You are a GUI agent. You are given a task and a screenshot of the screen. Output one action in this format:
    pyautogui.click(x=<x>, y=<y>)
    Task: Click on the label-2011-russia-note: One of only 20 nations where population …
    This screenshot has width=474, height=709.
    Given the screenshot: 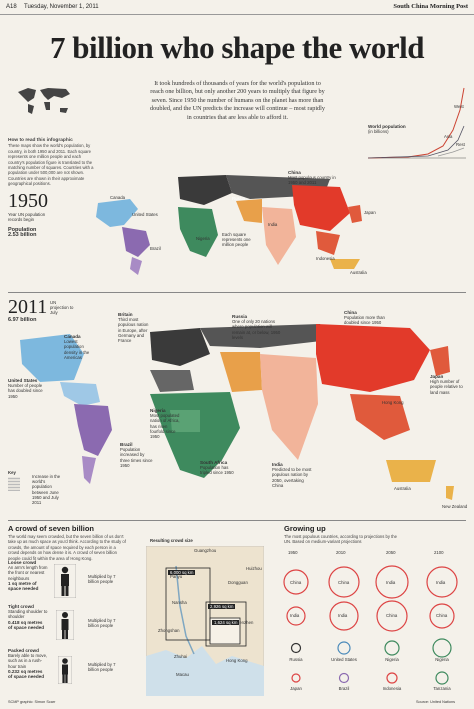 What is the action you would take?
    pyautogui.click(x=256, y=329)
    